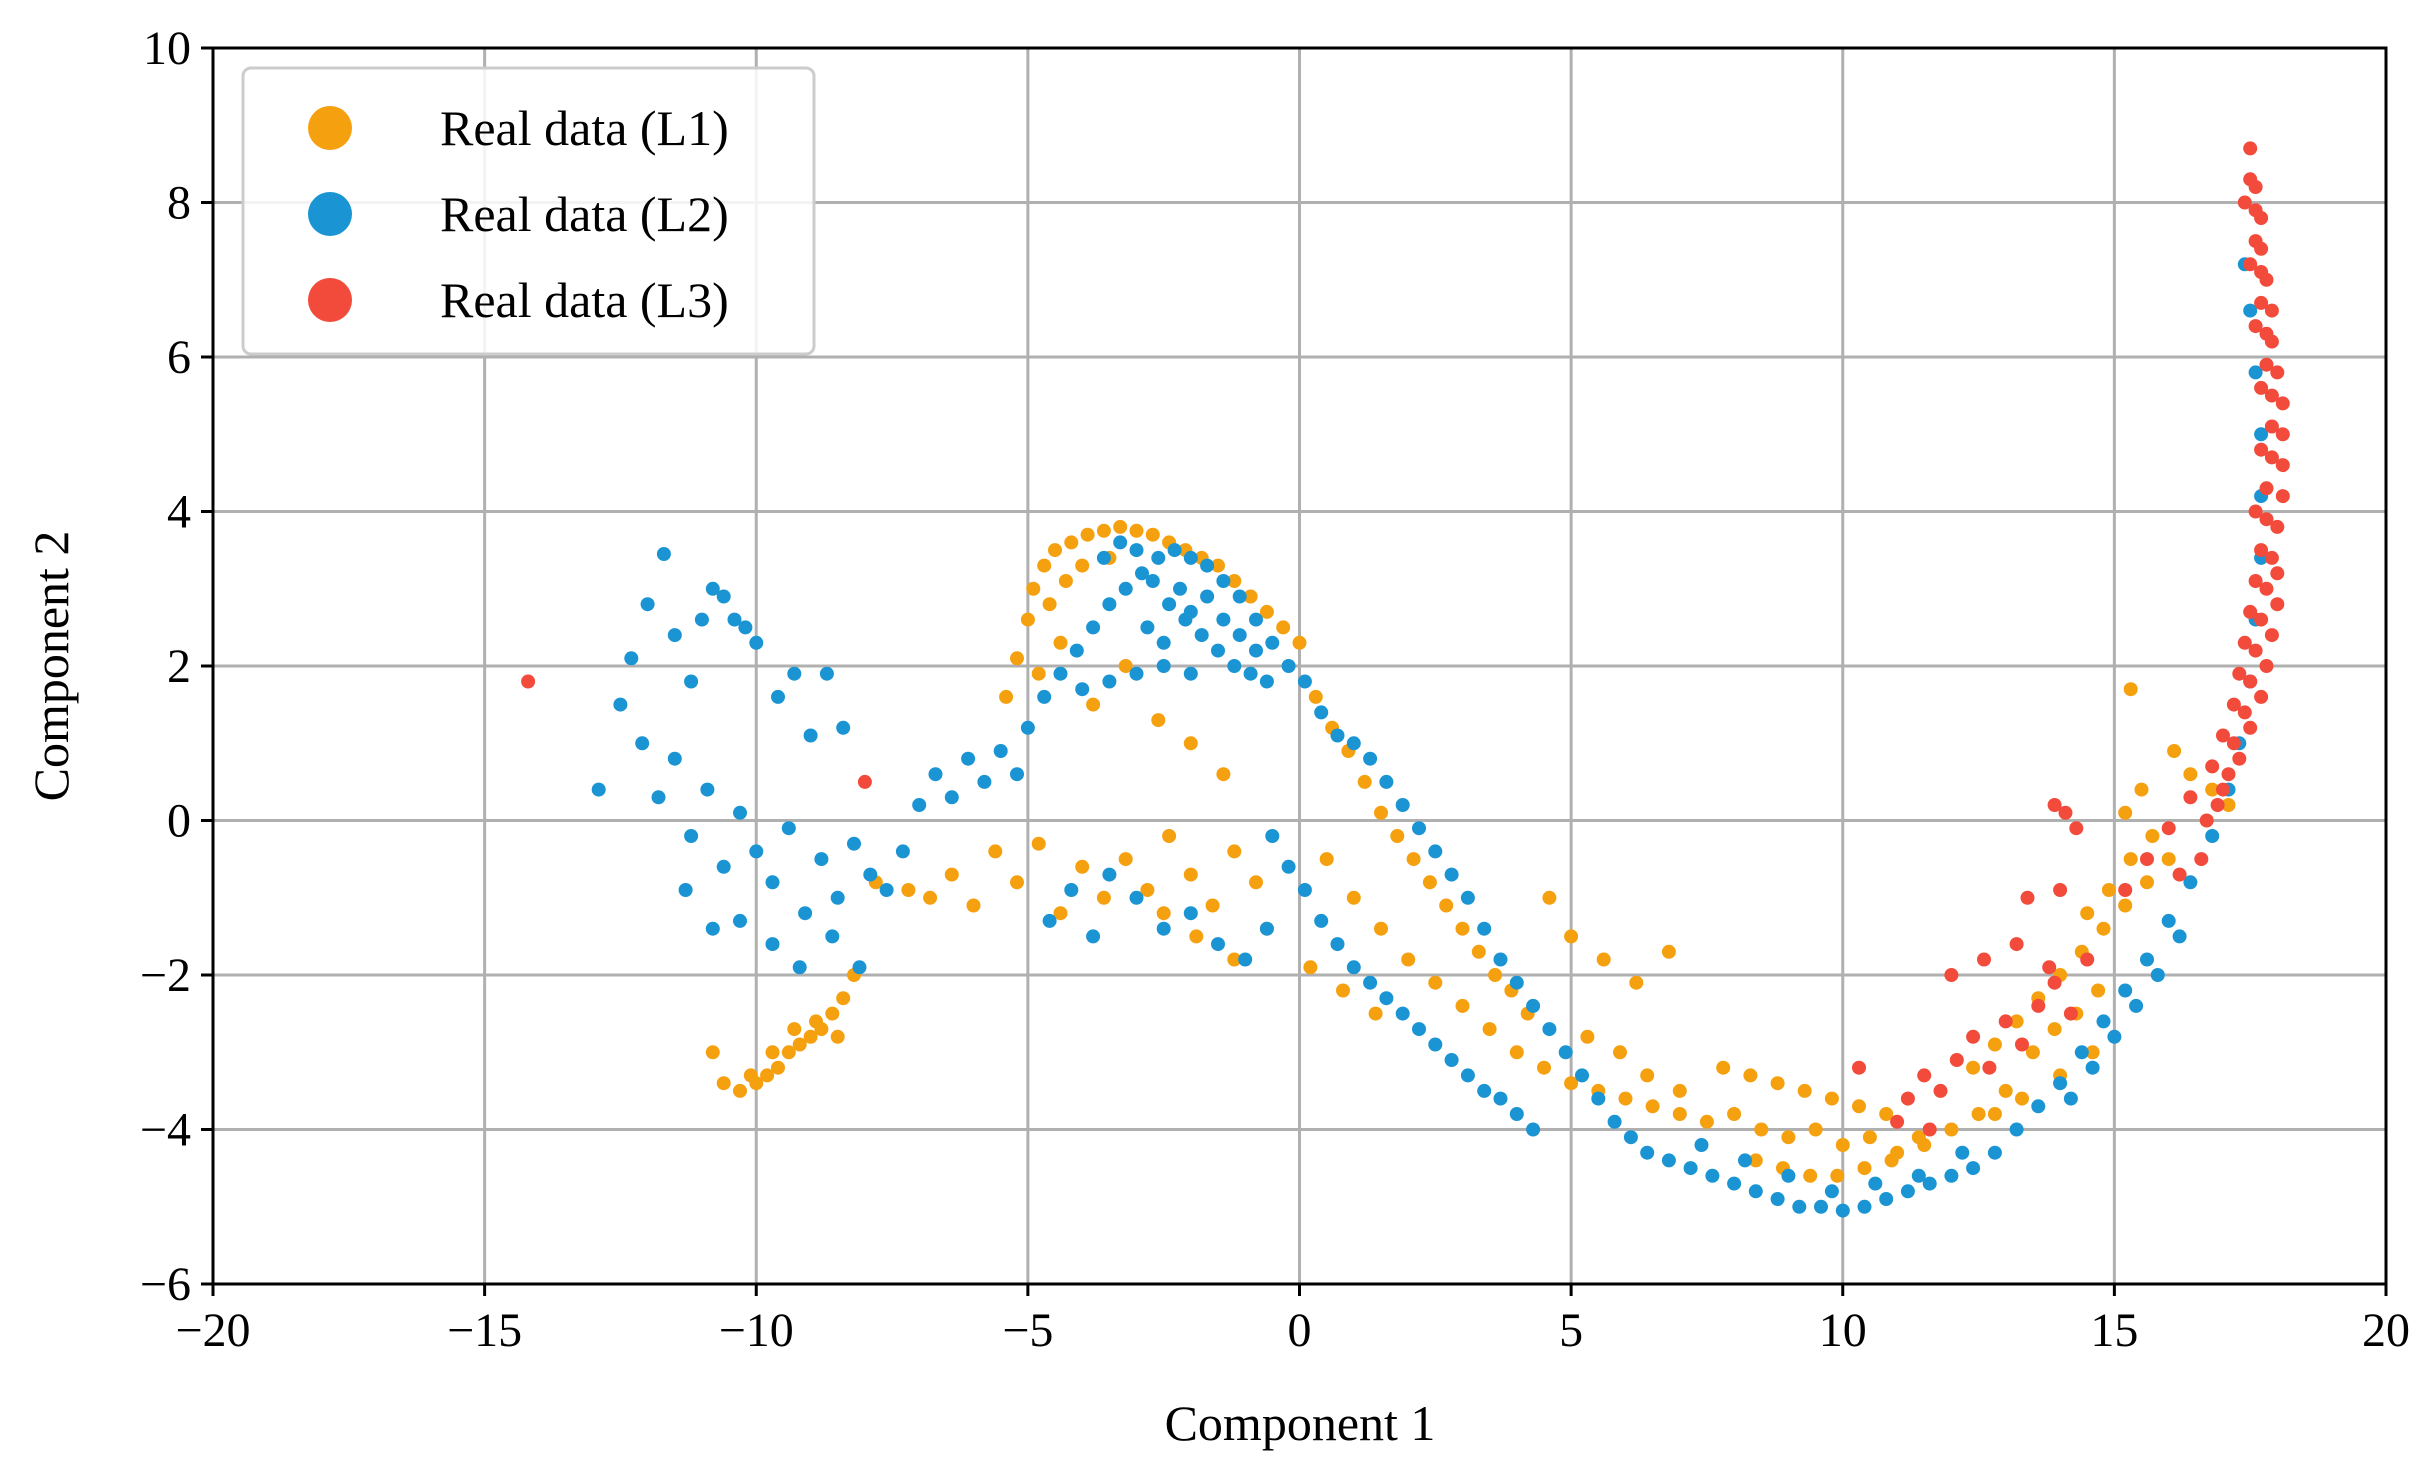 The image size is (2429, 1475). I want to click on x-tick-label: 20, so click(2386, 1330).